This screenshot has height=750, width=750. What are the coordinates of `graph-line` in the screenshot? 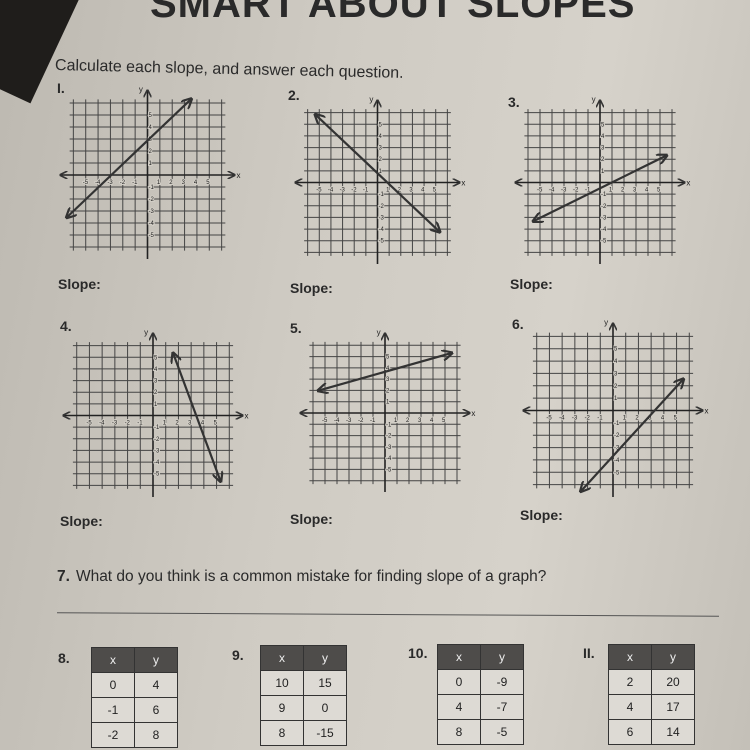 It's located at (196, 417).